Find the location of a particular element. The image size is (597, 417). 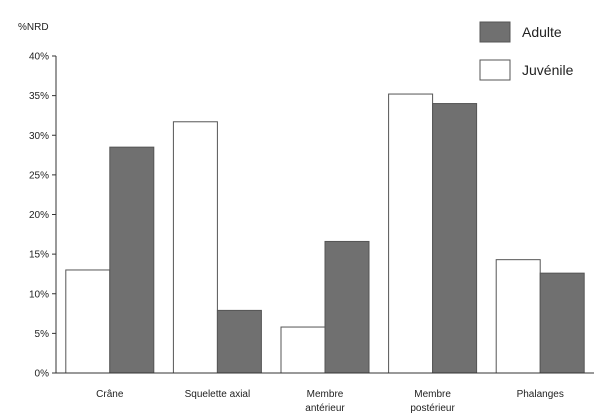

x-tick-label: Phalanges is located at coordinates (540, 394).